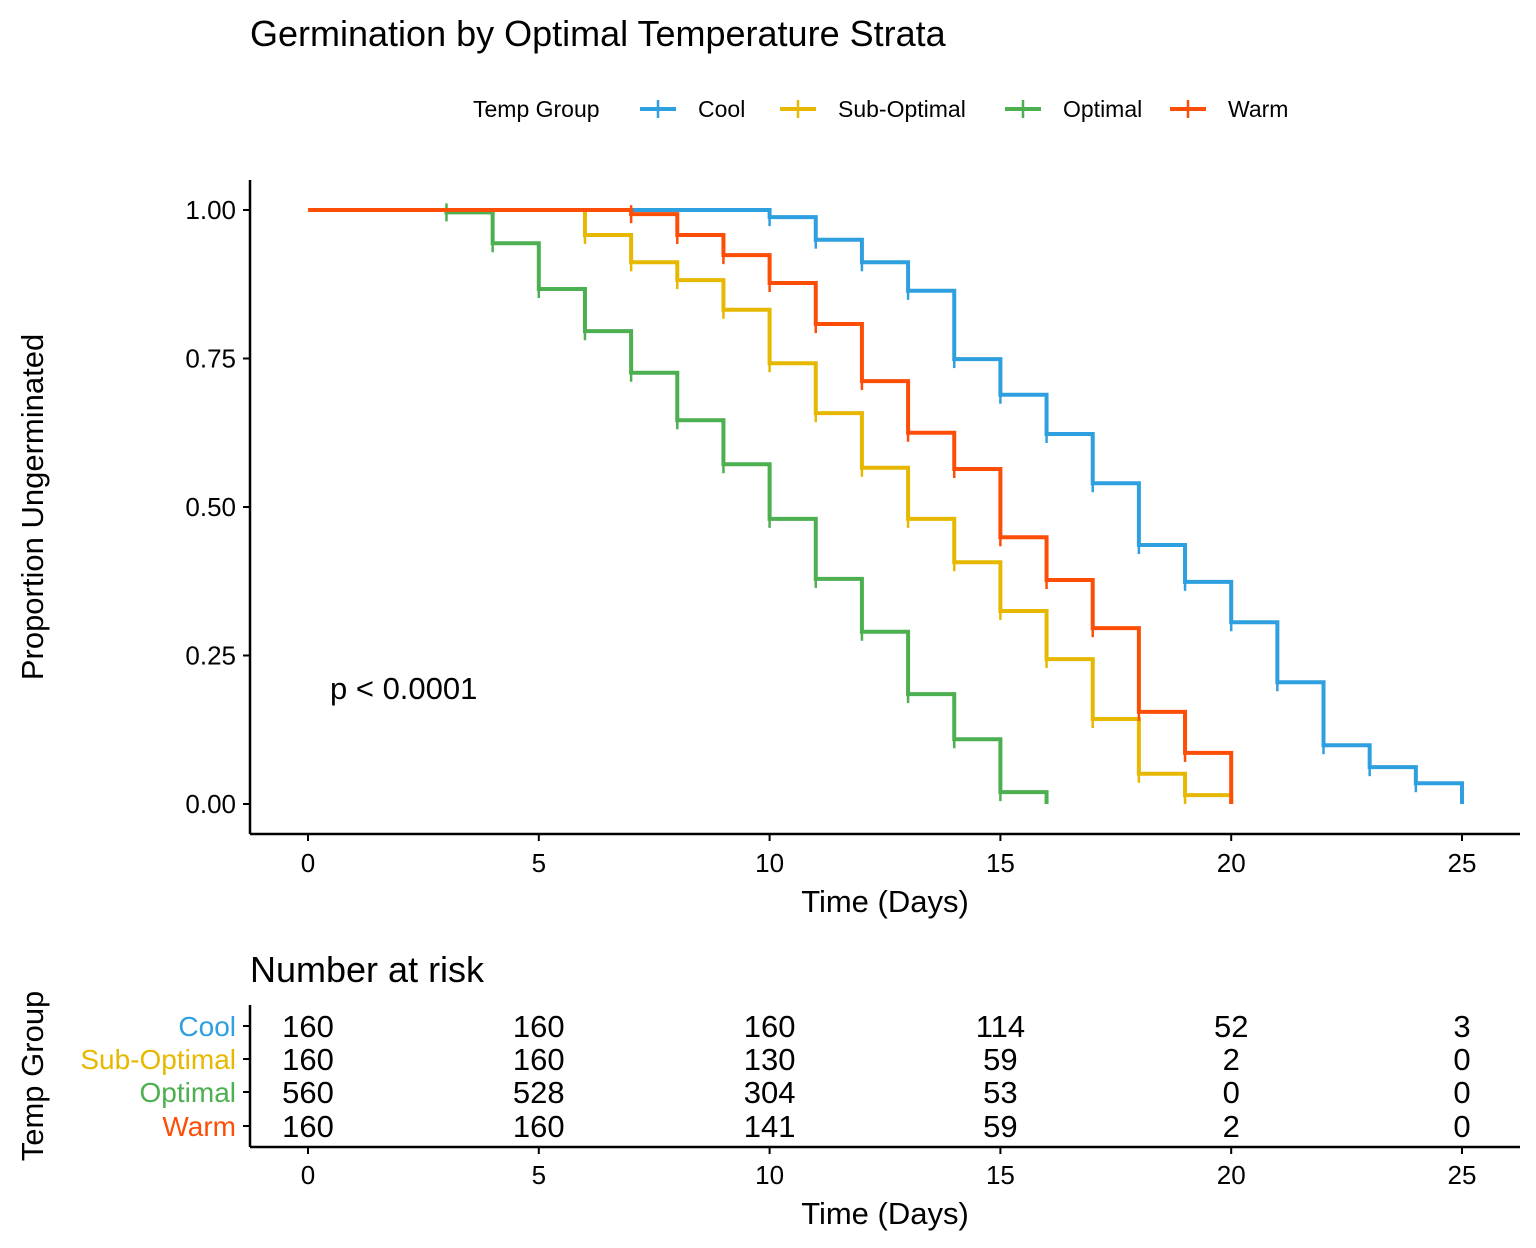 The width and height of the screenshot is (1536, 1248). Describe the element at coordinates (1462, 1175) in the screenshot. I see `risk-x-tick-label: 25` at that location.